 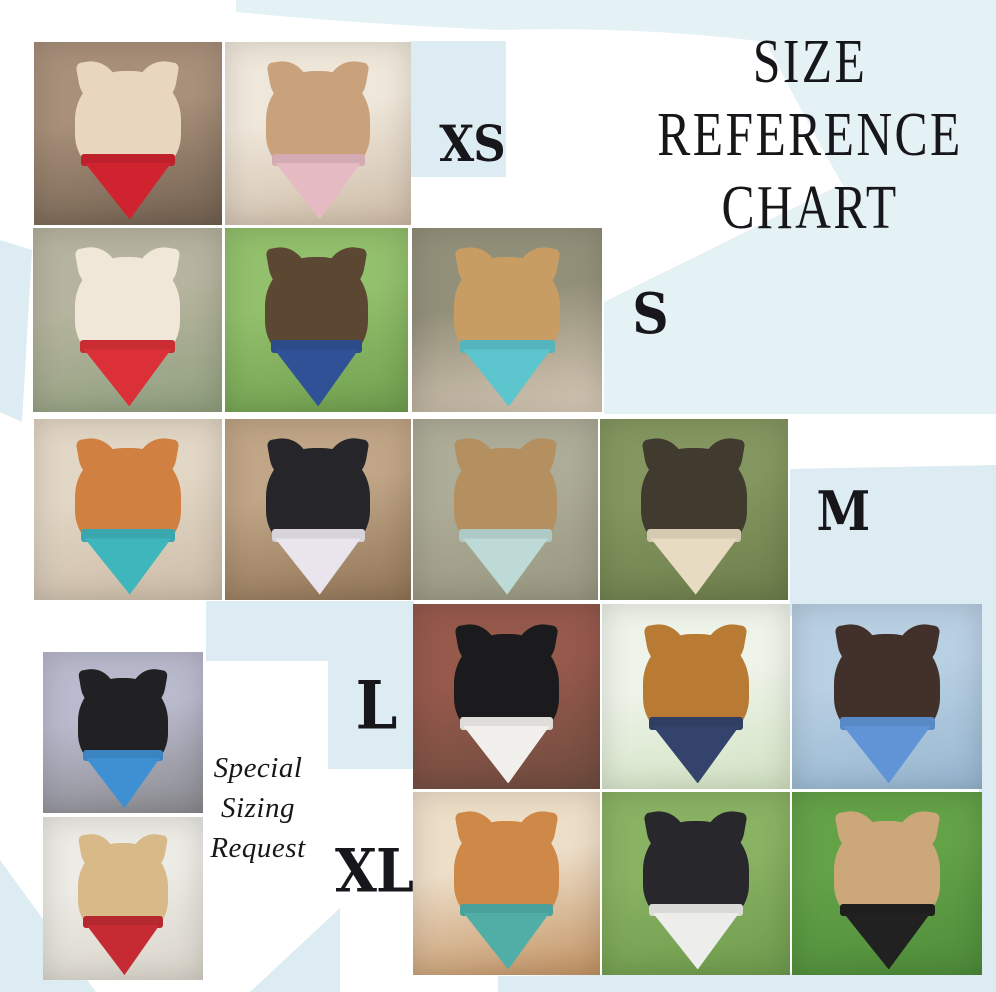 What do you see at coordinates (295, 950) in the screenshot?
I see `background-shape-special-wedge` at bounding box center [295, 950].